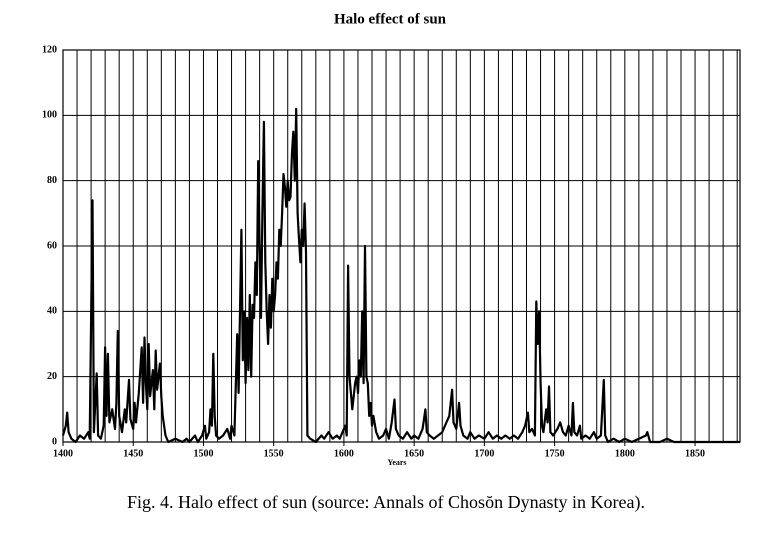  Describe the element at coordinates (52, 245) in the screenshot. I see `y-tick-label: 60` at that location.